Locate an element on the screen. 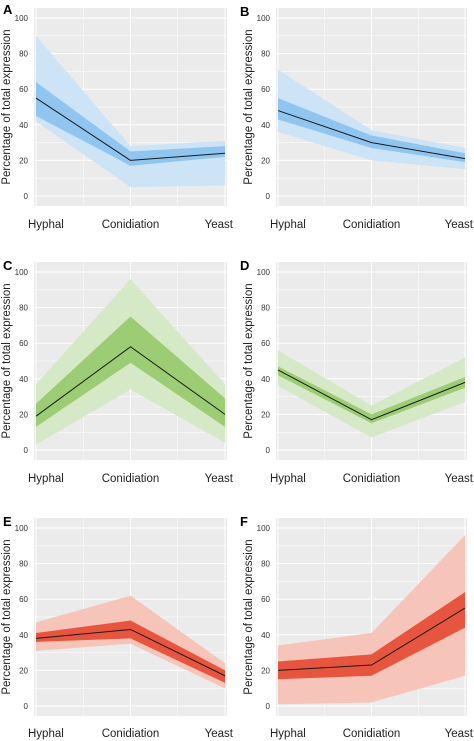 The image size is (474, 741). panel-letter: E is located at coordinates (7, 521).